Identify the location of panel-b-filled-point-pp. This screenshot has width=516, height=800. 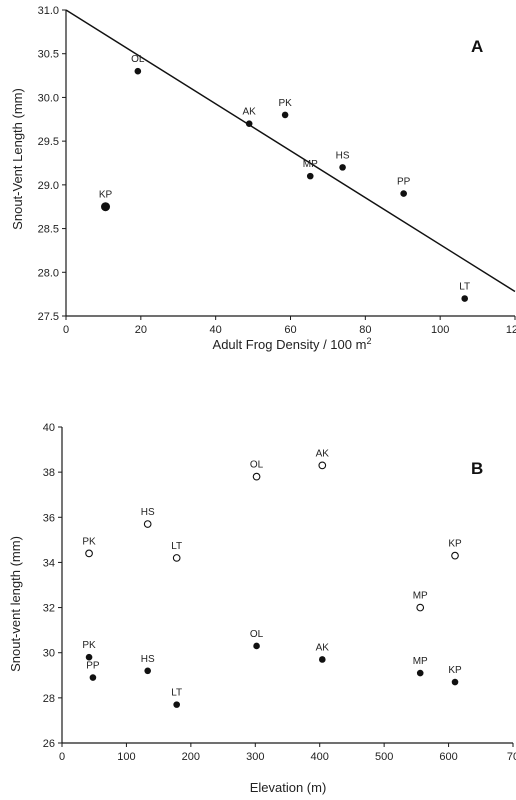
(93, 677).